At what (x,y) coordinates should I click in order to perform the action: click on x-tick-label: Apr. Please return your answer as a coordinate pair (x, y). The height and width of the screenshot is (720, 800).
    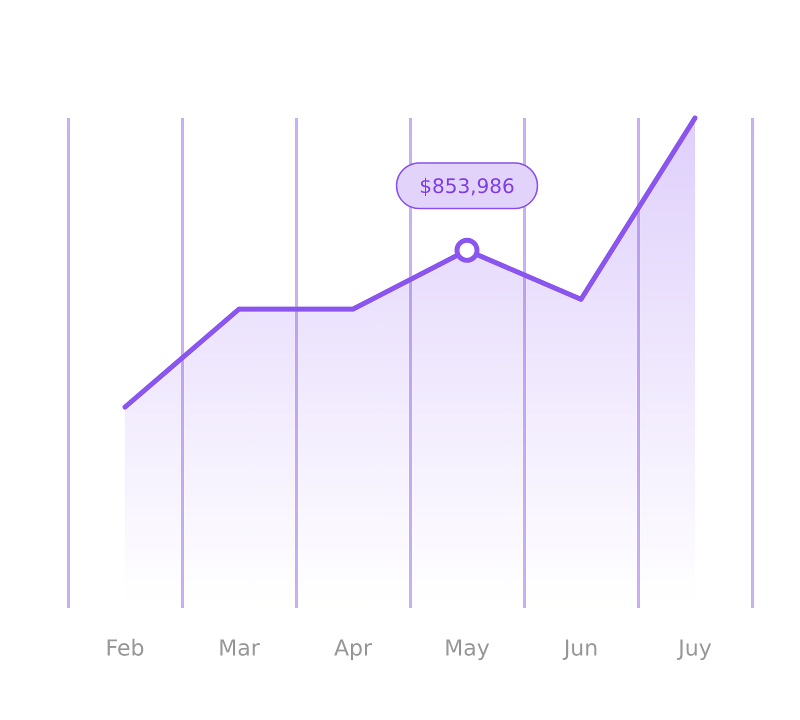
    Looking at the image, I should click on (353, 649).